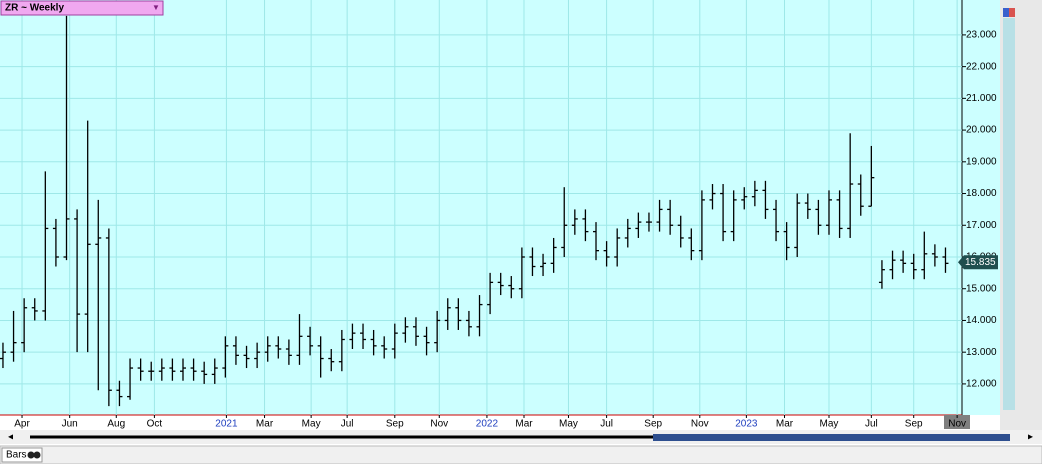  I want to click on y-tick-label: 20.000, so click(981, 130).